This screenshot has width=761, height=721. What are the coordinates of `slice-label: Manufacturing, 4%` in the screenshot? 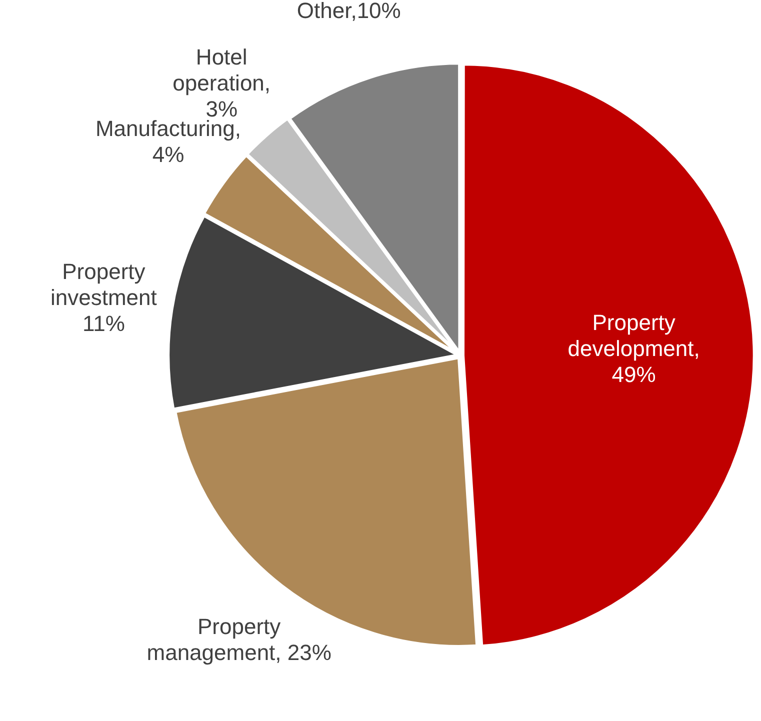 It's located at (168, 142).